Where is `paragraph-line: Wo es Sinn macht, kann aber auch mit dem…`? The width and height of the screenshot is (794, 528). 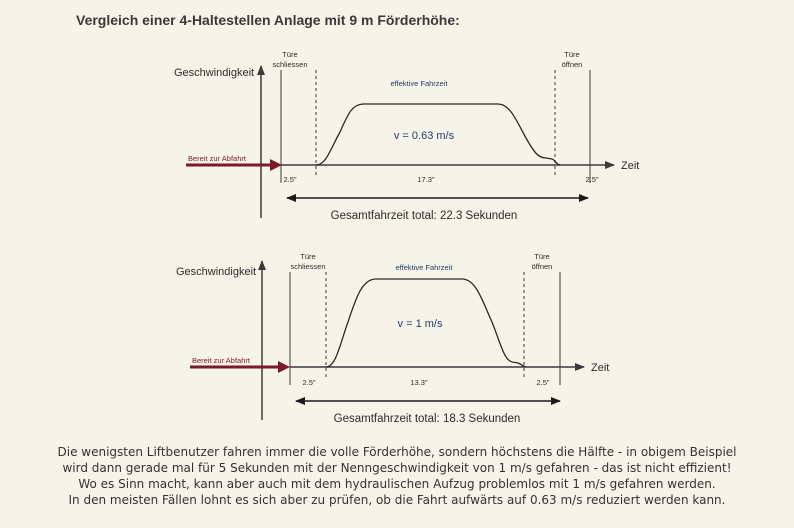
paragraph-line: Wo es Sinn macht, kann aber auch mit dem… is located at coordinates (397, 484).